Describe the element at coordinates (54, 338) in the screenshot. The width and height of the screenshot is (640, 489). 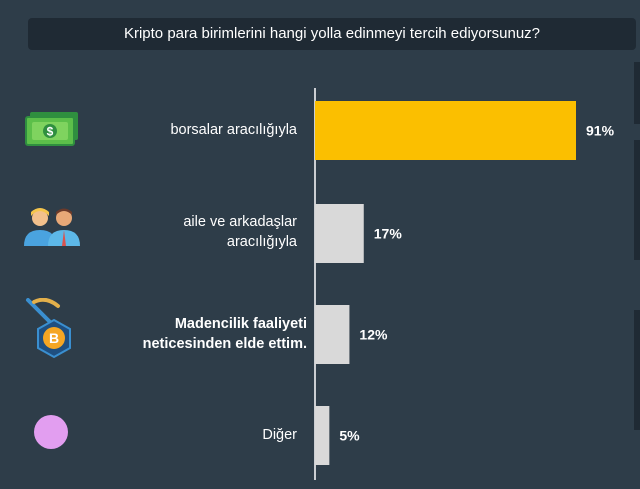
I see `svg-text: B` at that location.